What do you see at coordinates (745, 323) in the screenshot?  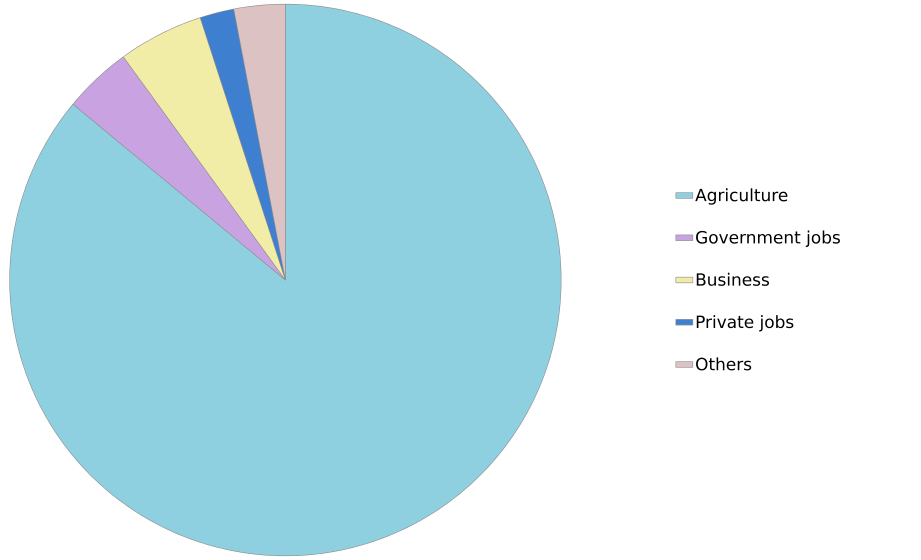 I see `legend-label: Private jobs` at bounding box center [745, 323].